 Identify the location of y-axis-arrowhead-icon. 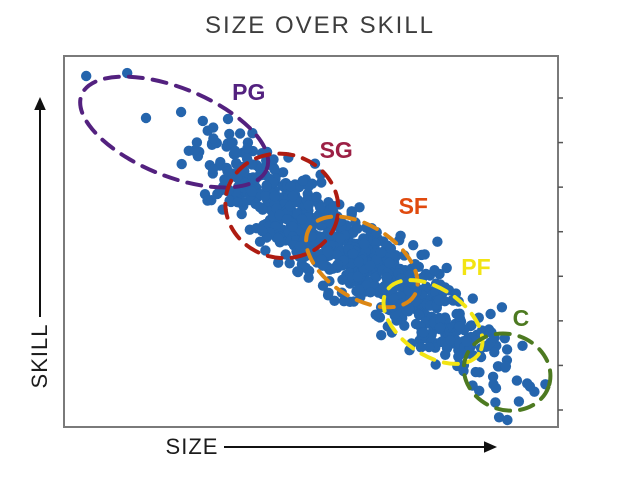
(40, 103).